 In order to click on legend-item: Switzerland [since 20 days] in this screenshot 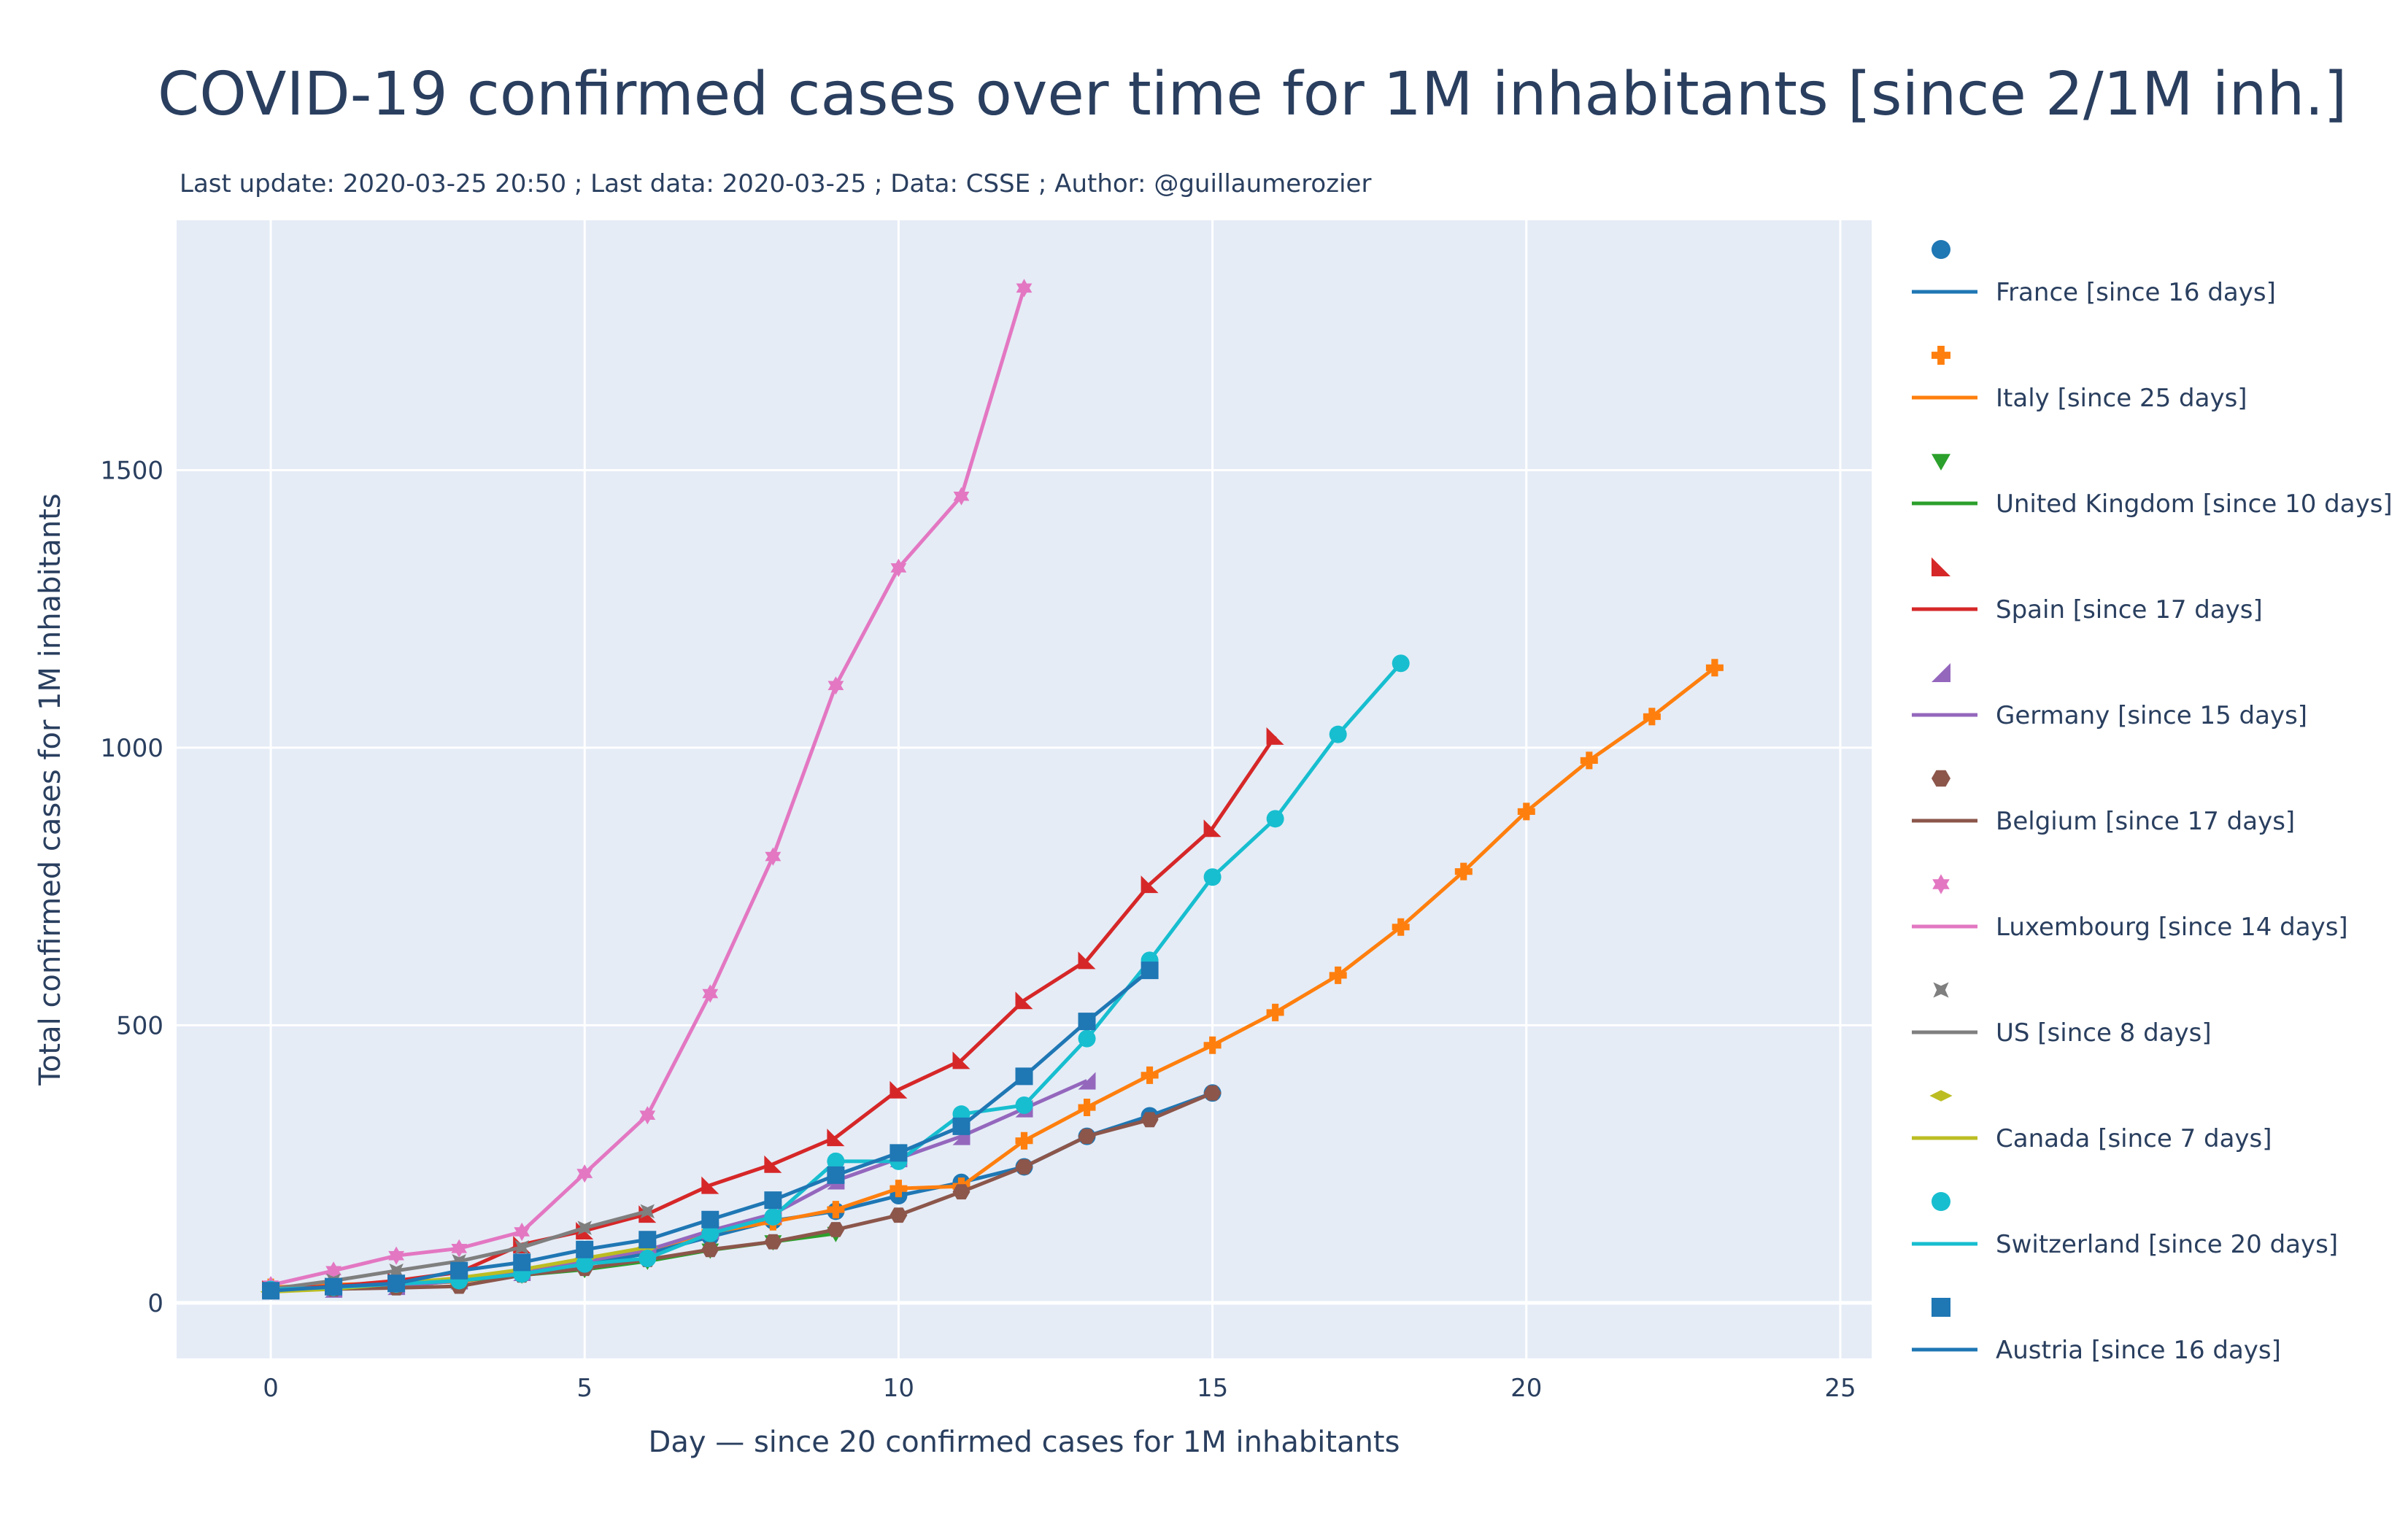, I will do `click(2125, 1226)`.